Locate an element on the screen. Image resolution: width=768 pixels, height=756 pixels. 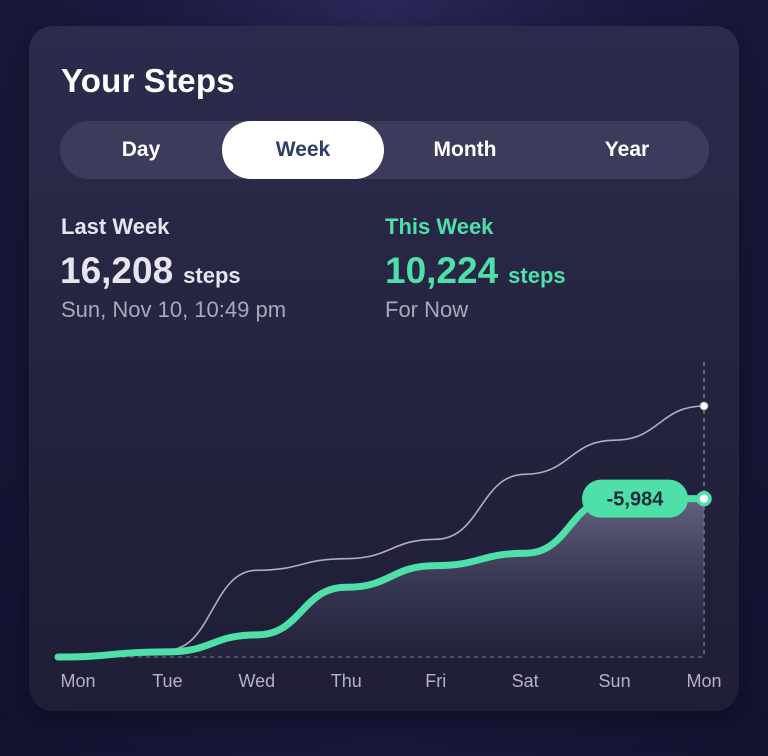
difference-badge: -5,984 is located at coordinates (635, 498).